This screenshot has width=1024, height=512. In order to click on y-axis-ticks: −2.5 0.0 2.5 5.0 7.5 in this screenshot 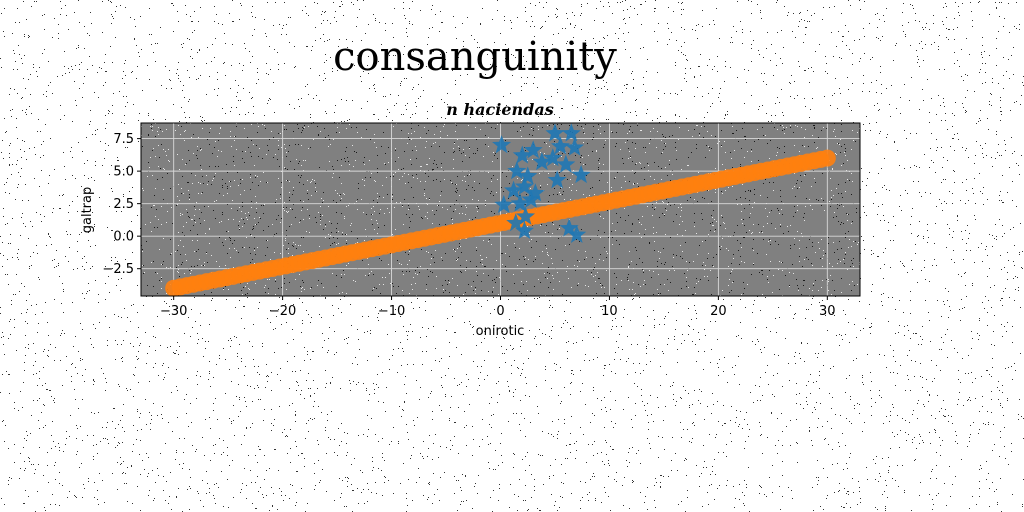, I will do `click(121, 204)`.